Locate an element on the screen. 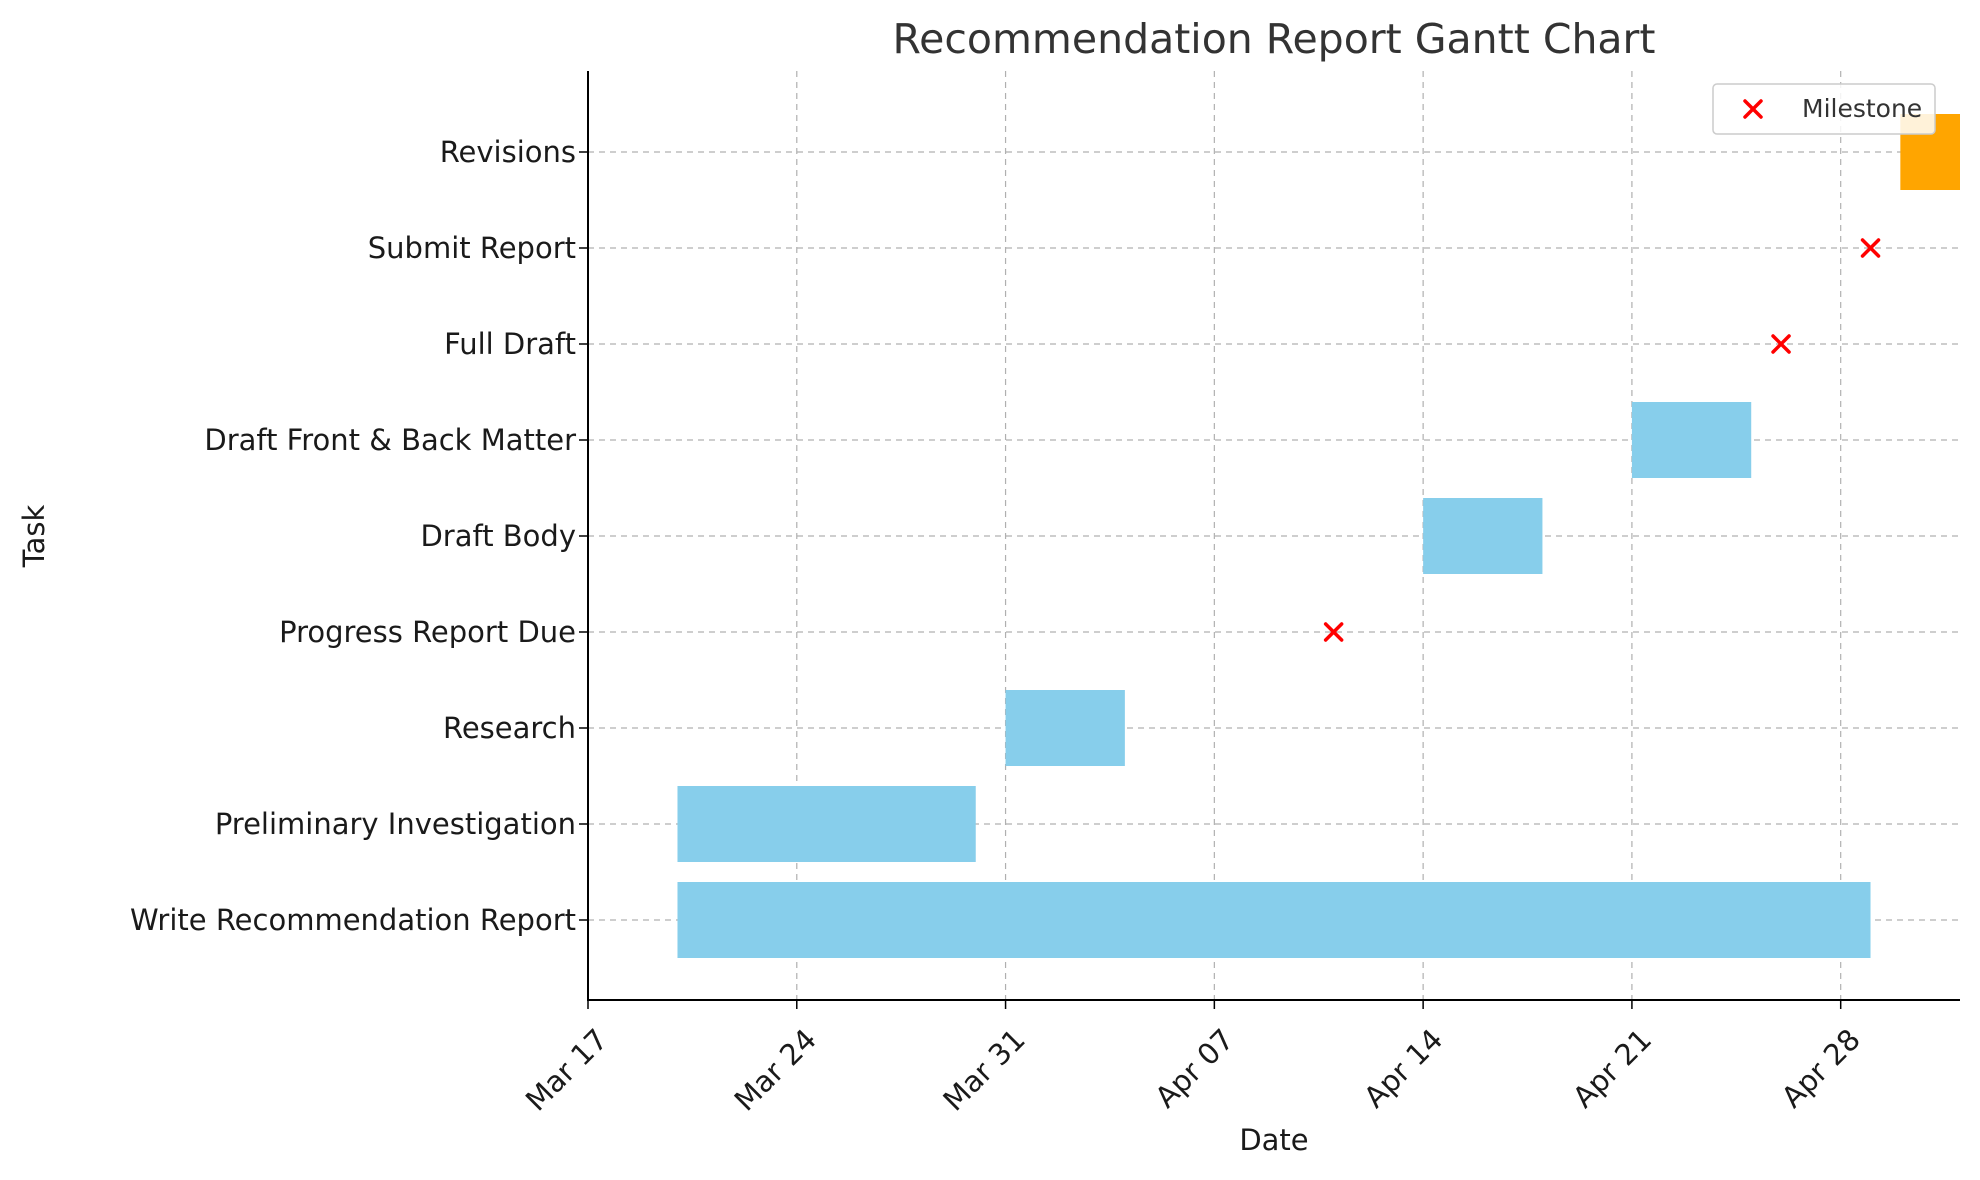 The height and width of the screenshot is (1180, 1980). bar-write-recommendation-report is located at coordinates (1274, 920).